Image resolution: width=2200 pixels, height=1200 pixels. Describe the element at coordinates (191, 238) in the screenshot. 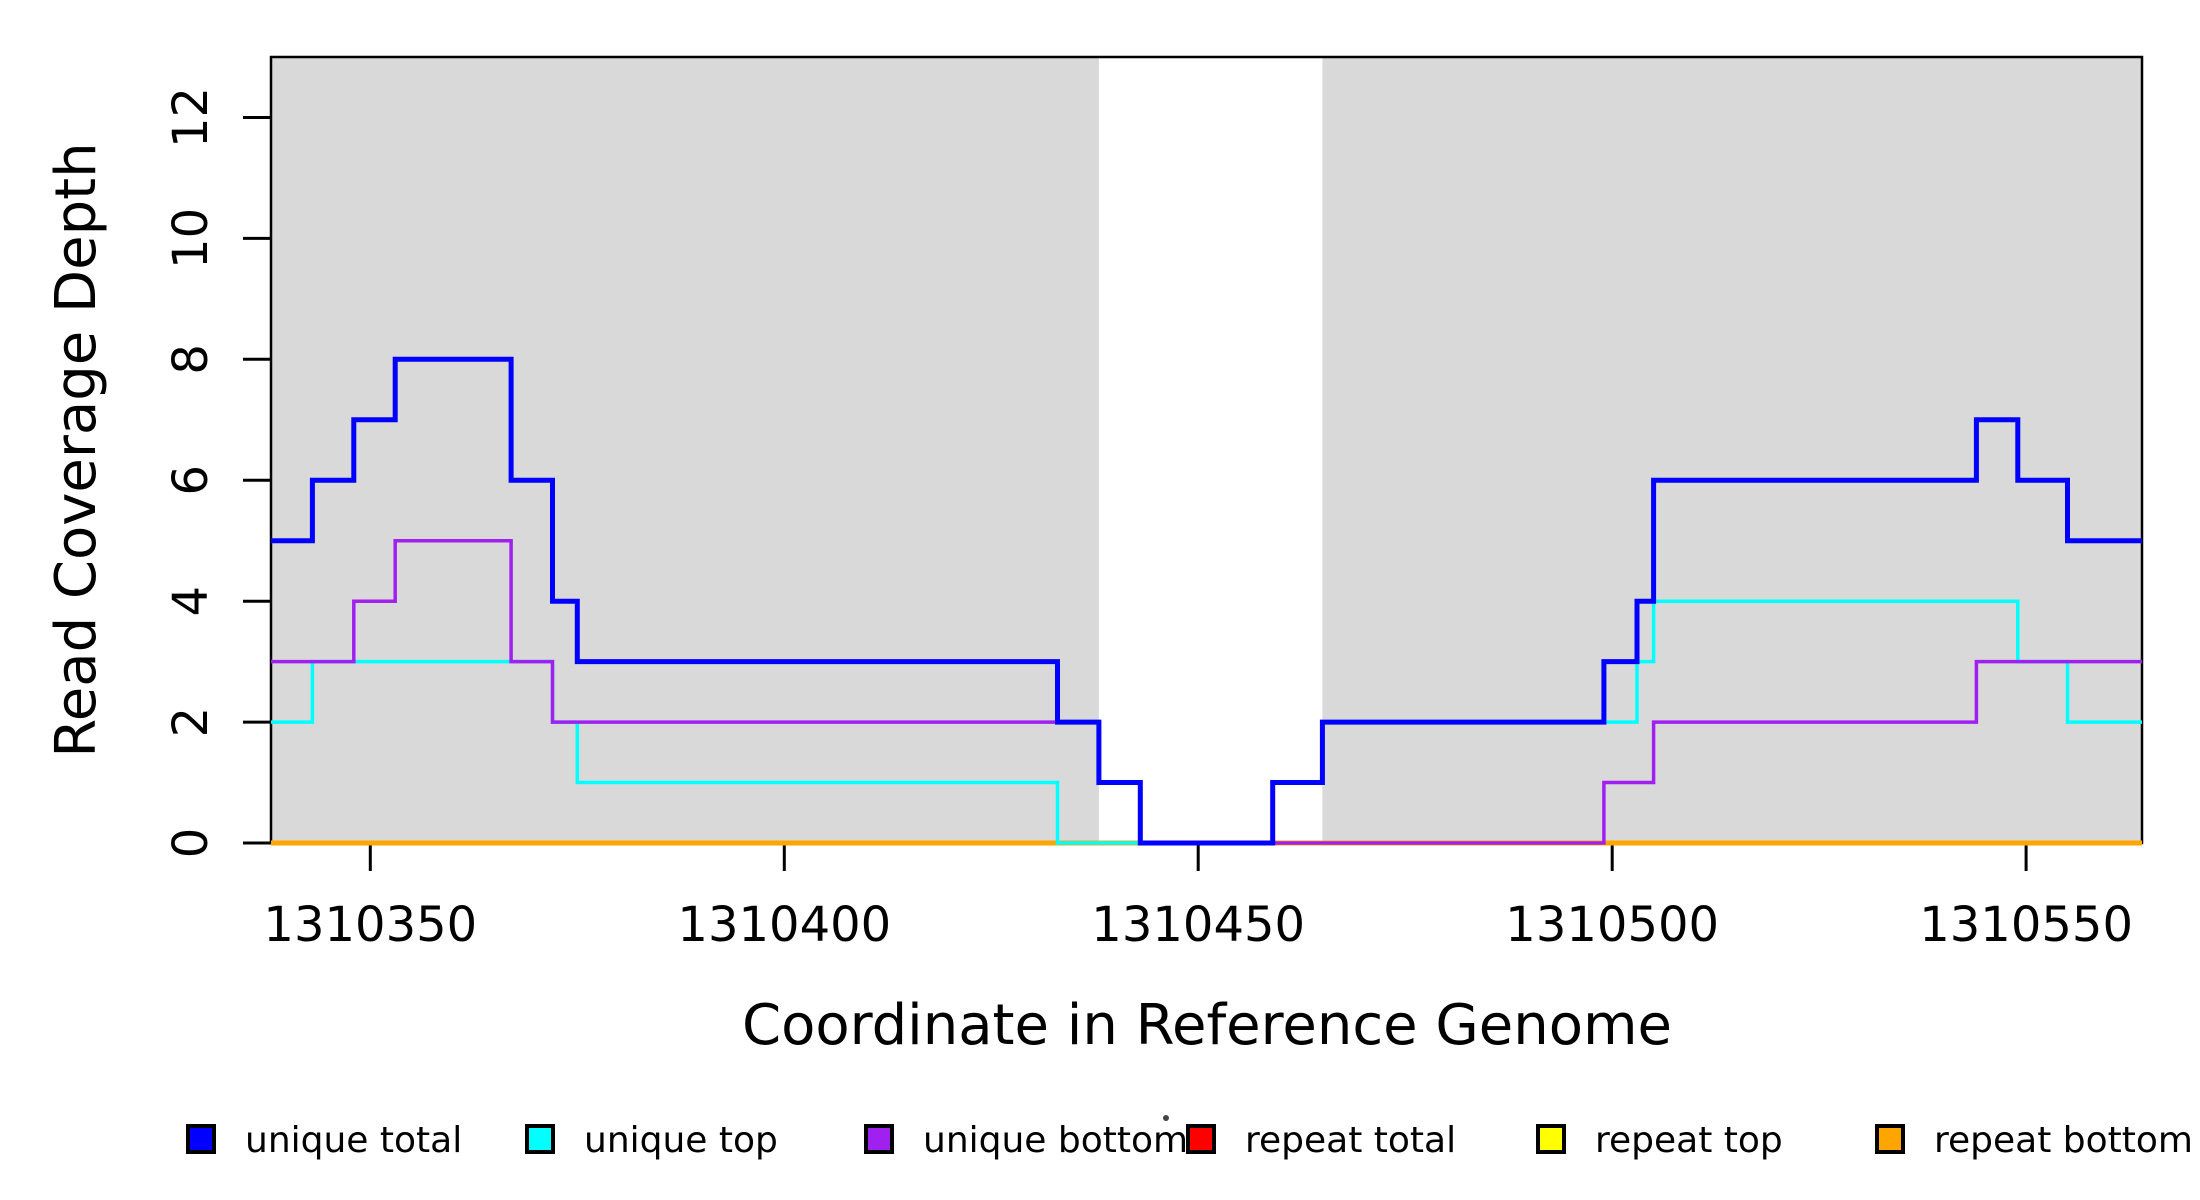

I see `y-tick-label: 10` at that location.